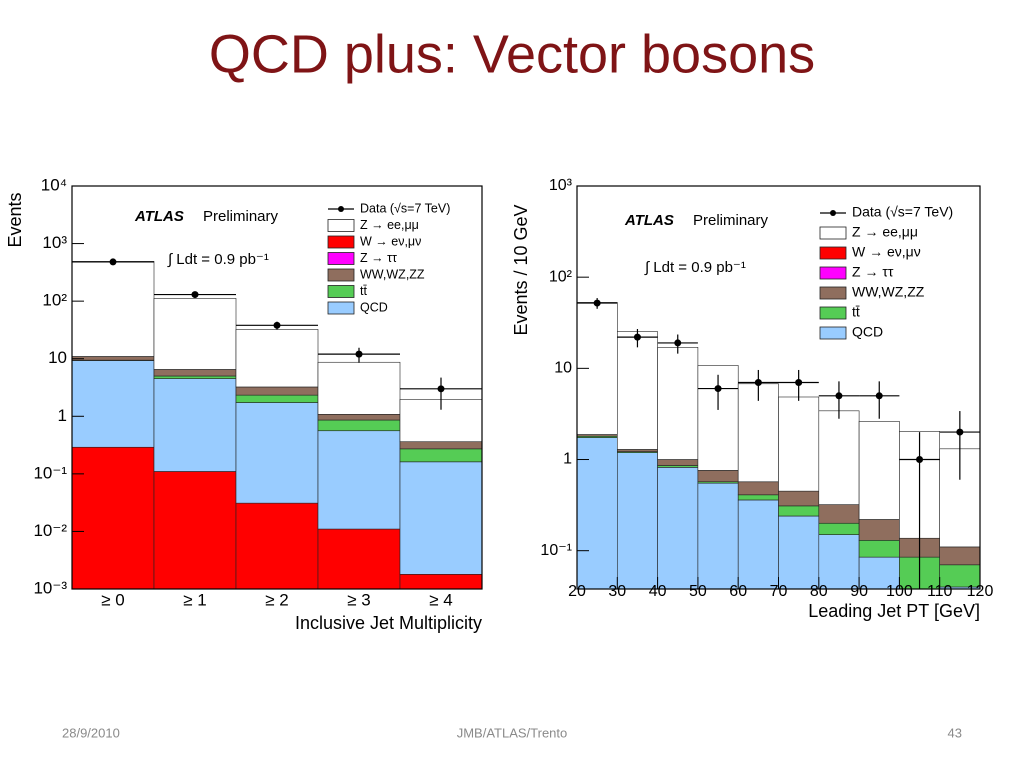 Image resolution: width=1024 pixels, height=768 pixels. What do you see at coordinates (617, 591) in the screenshot?
I see `x-tick-label: 30` at bounding box center [617, 591].